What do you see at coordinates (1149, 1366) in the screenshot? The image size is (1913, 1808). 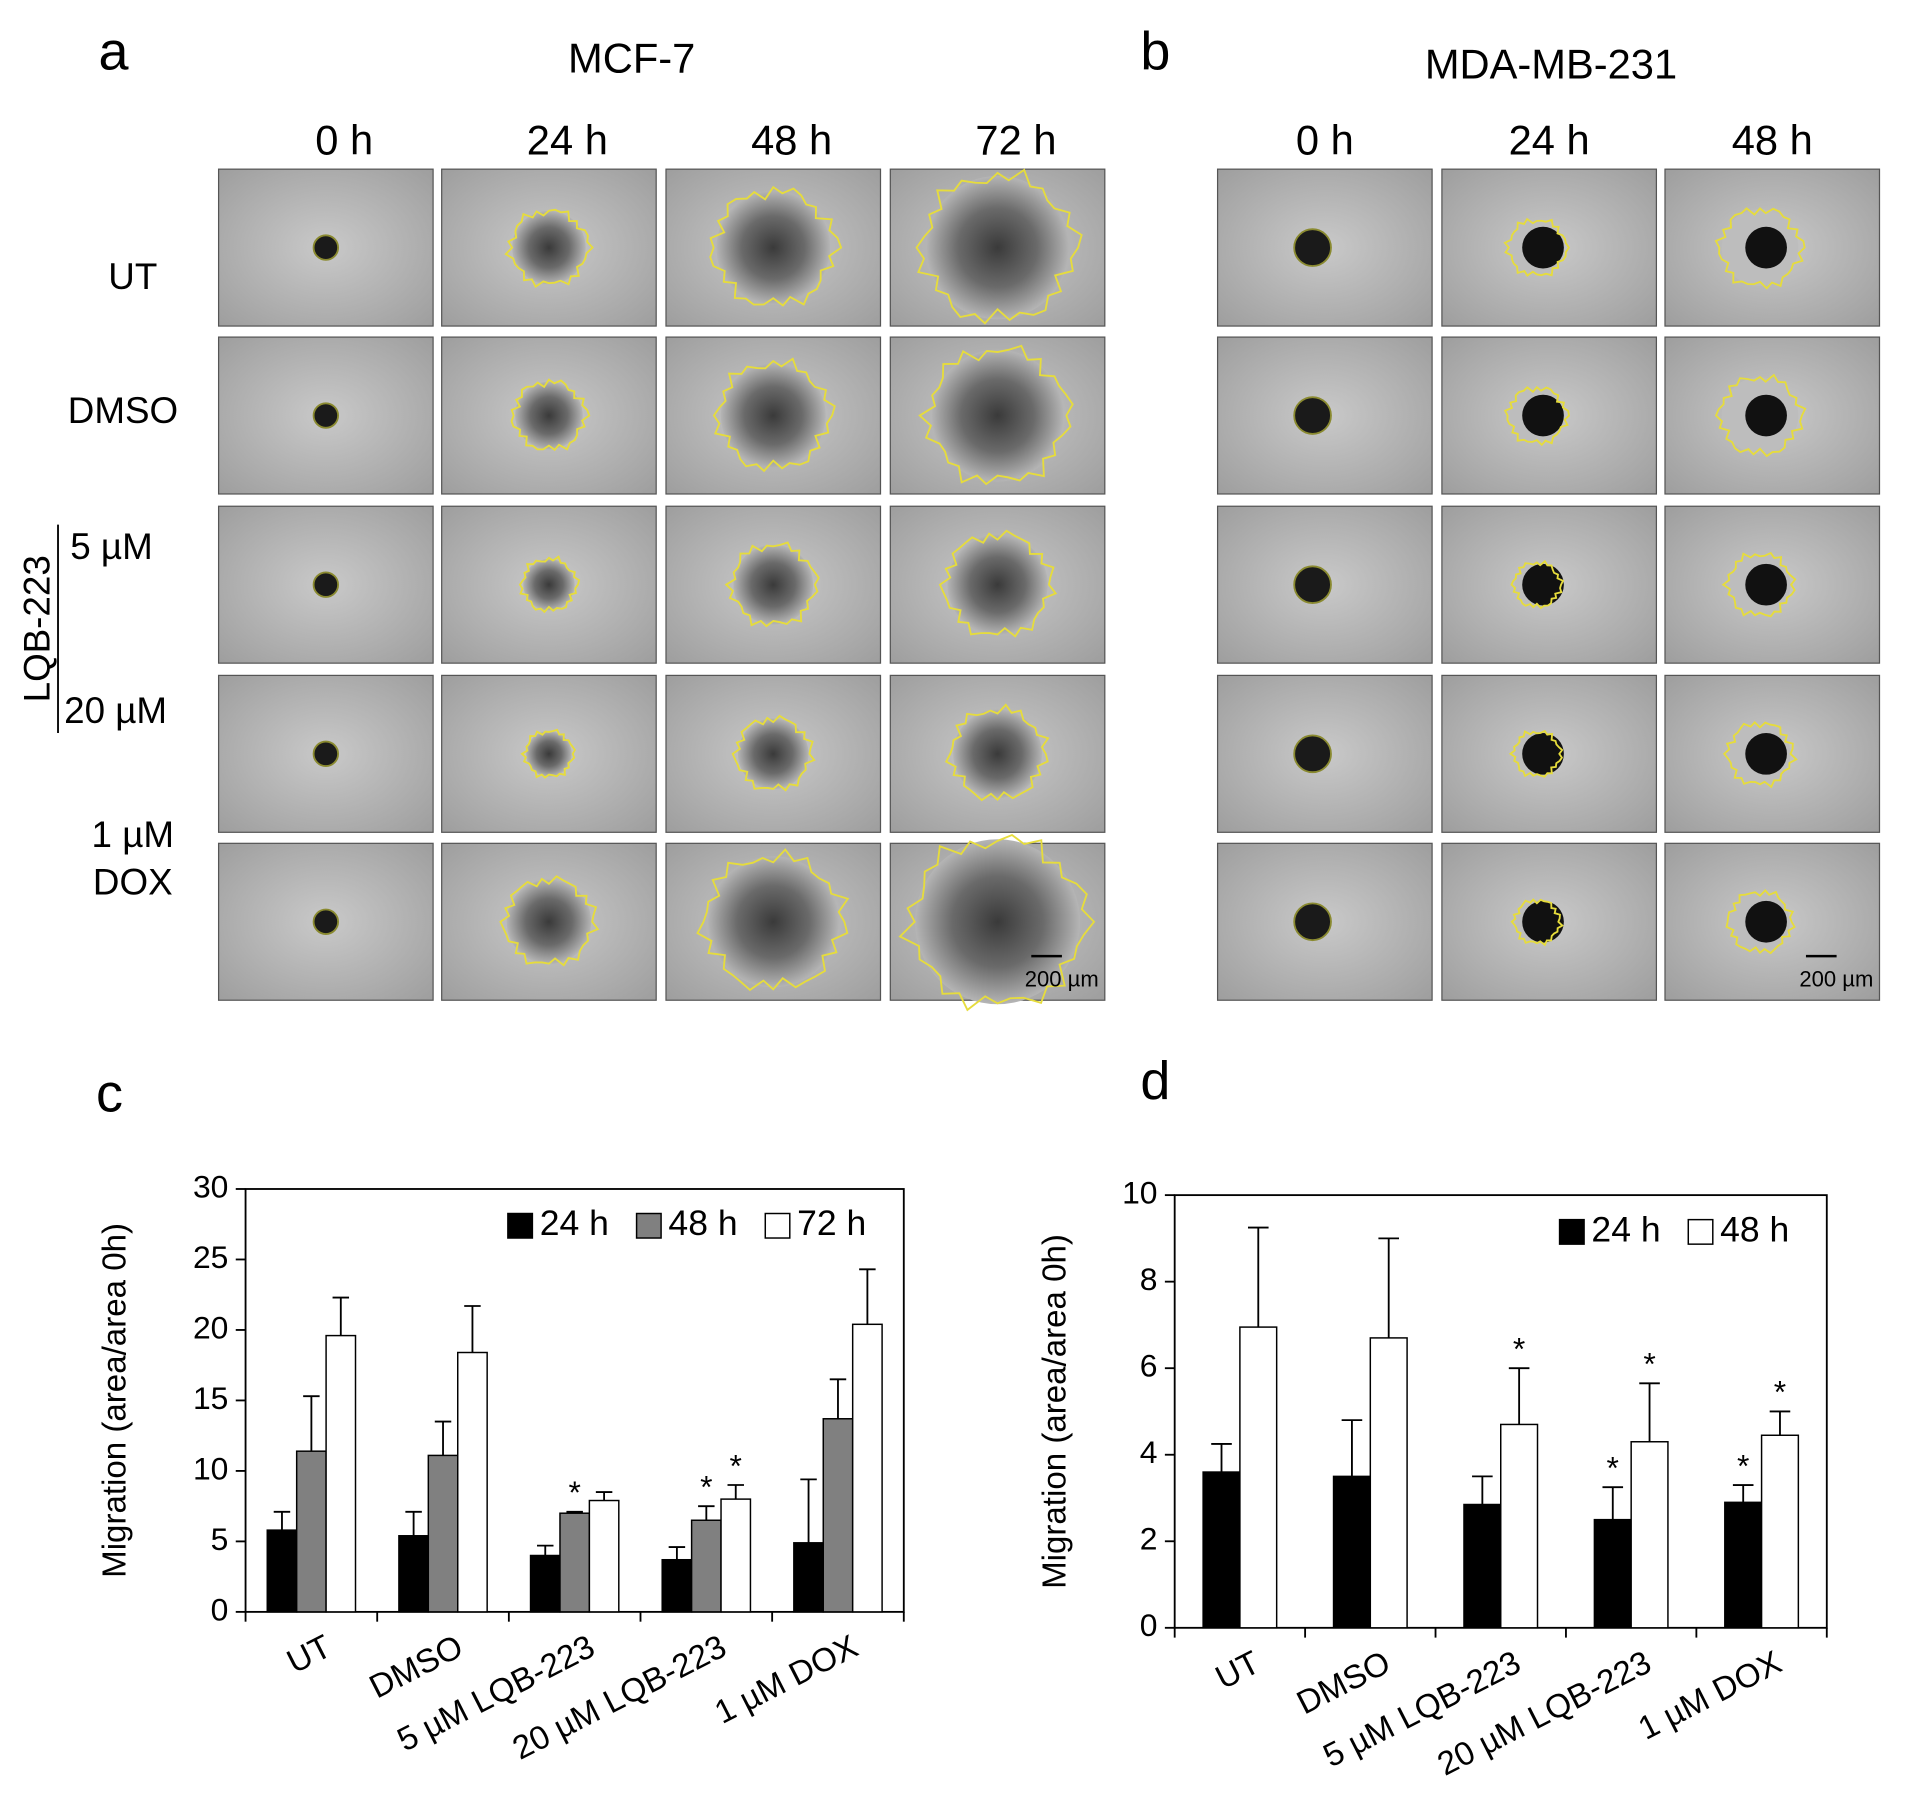 I see `y-tick-label: 6` at bounding box center [1149, 1366].